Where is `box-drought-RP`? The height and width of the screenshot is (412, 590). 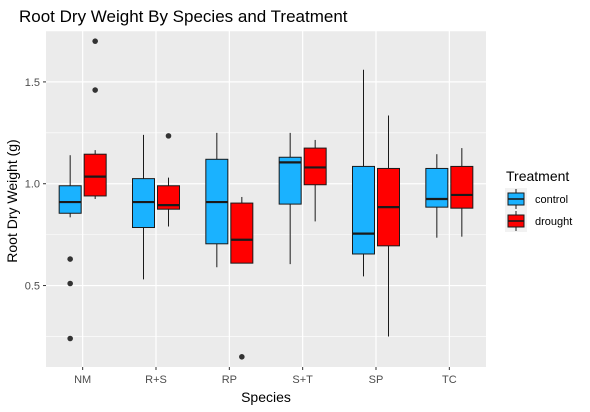 box-drought-RP is located at coordinates (242, 278).